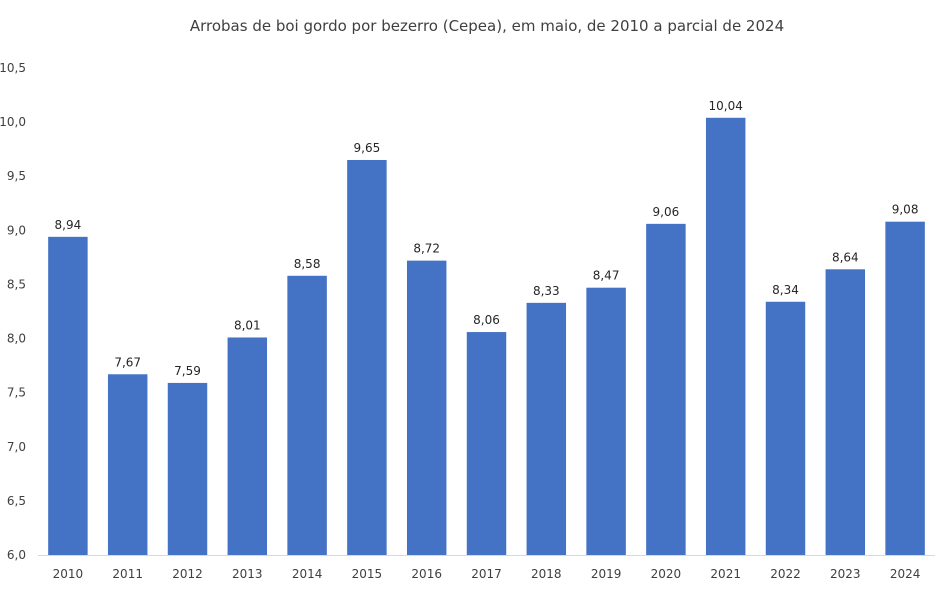  What do you see at coordinates (247, 446) in the screenshot?
I see `bar-2013` at bounding box center [247, 446].